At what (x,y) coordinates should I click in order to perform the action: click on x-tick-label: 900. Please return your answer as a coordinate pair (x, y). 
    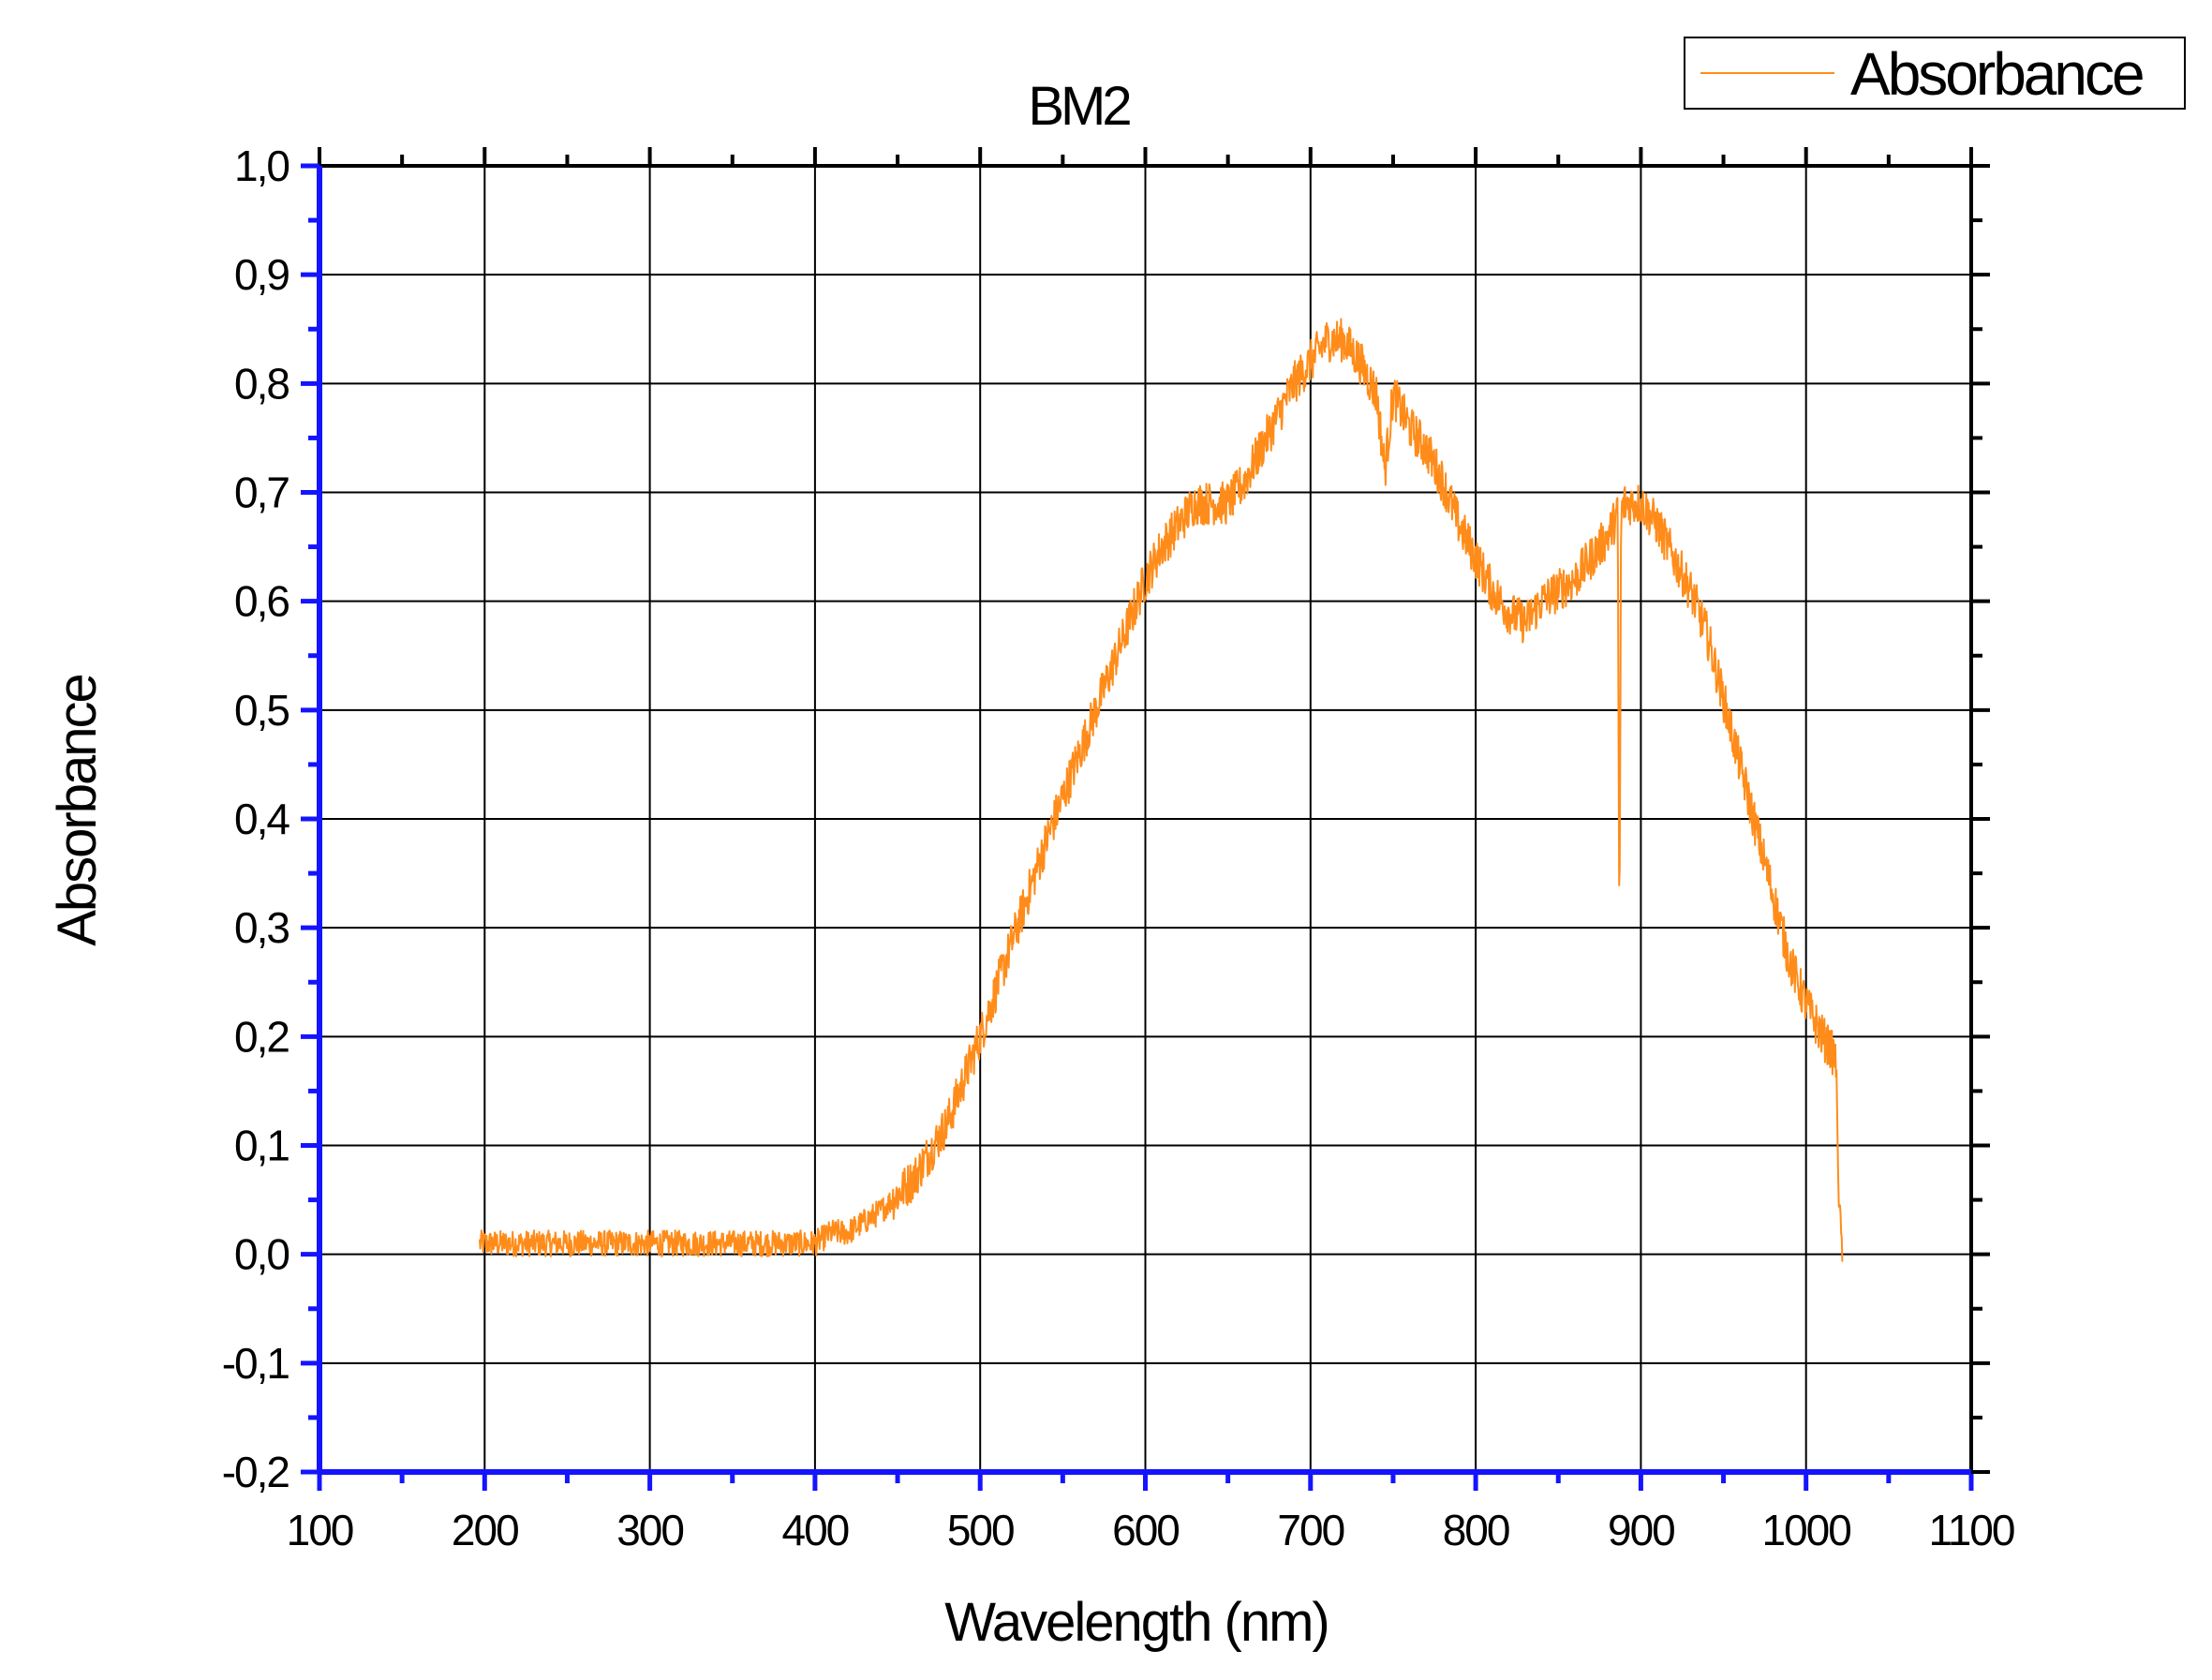
    Looking at the image, I should click on (1641, 1530).